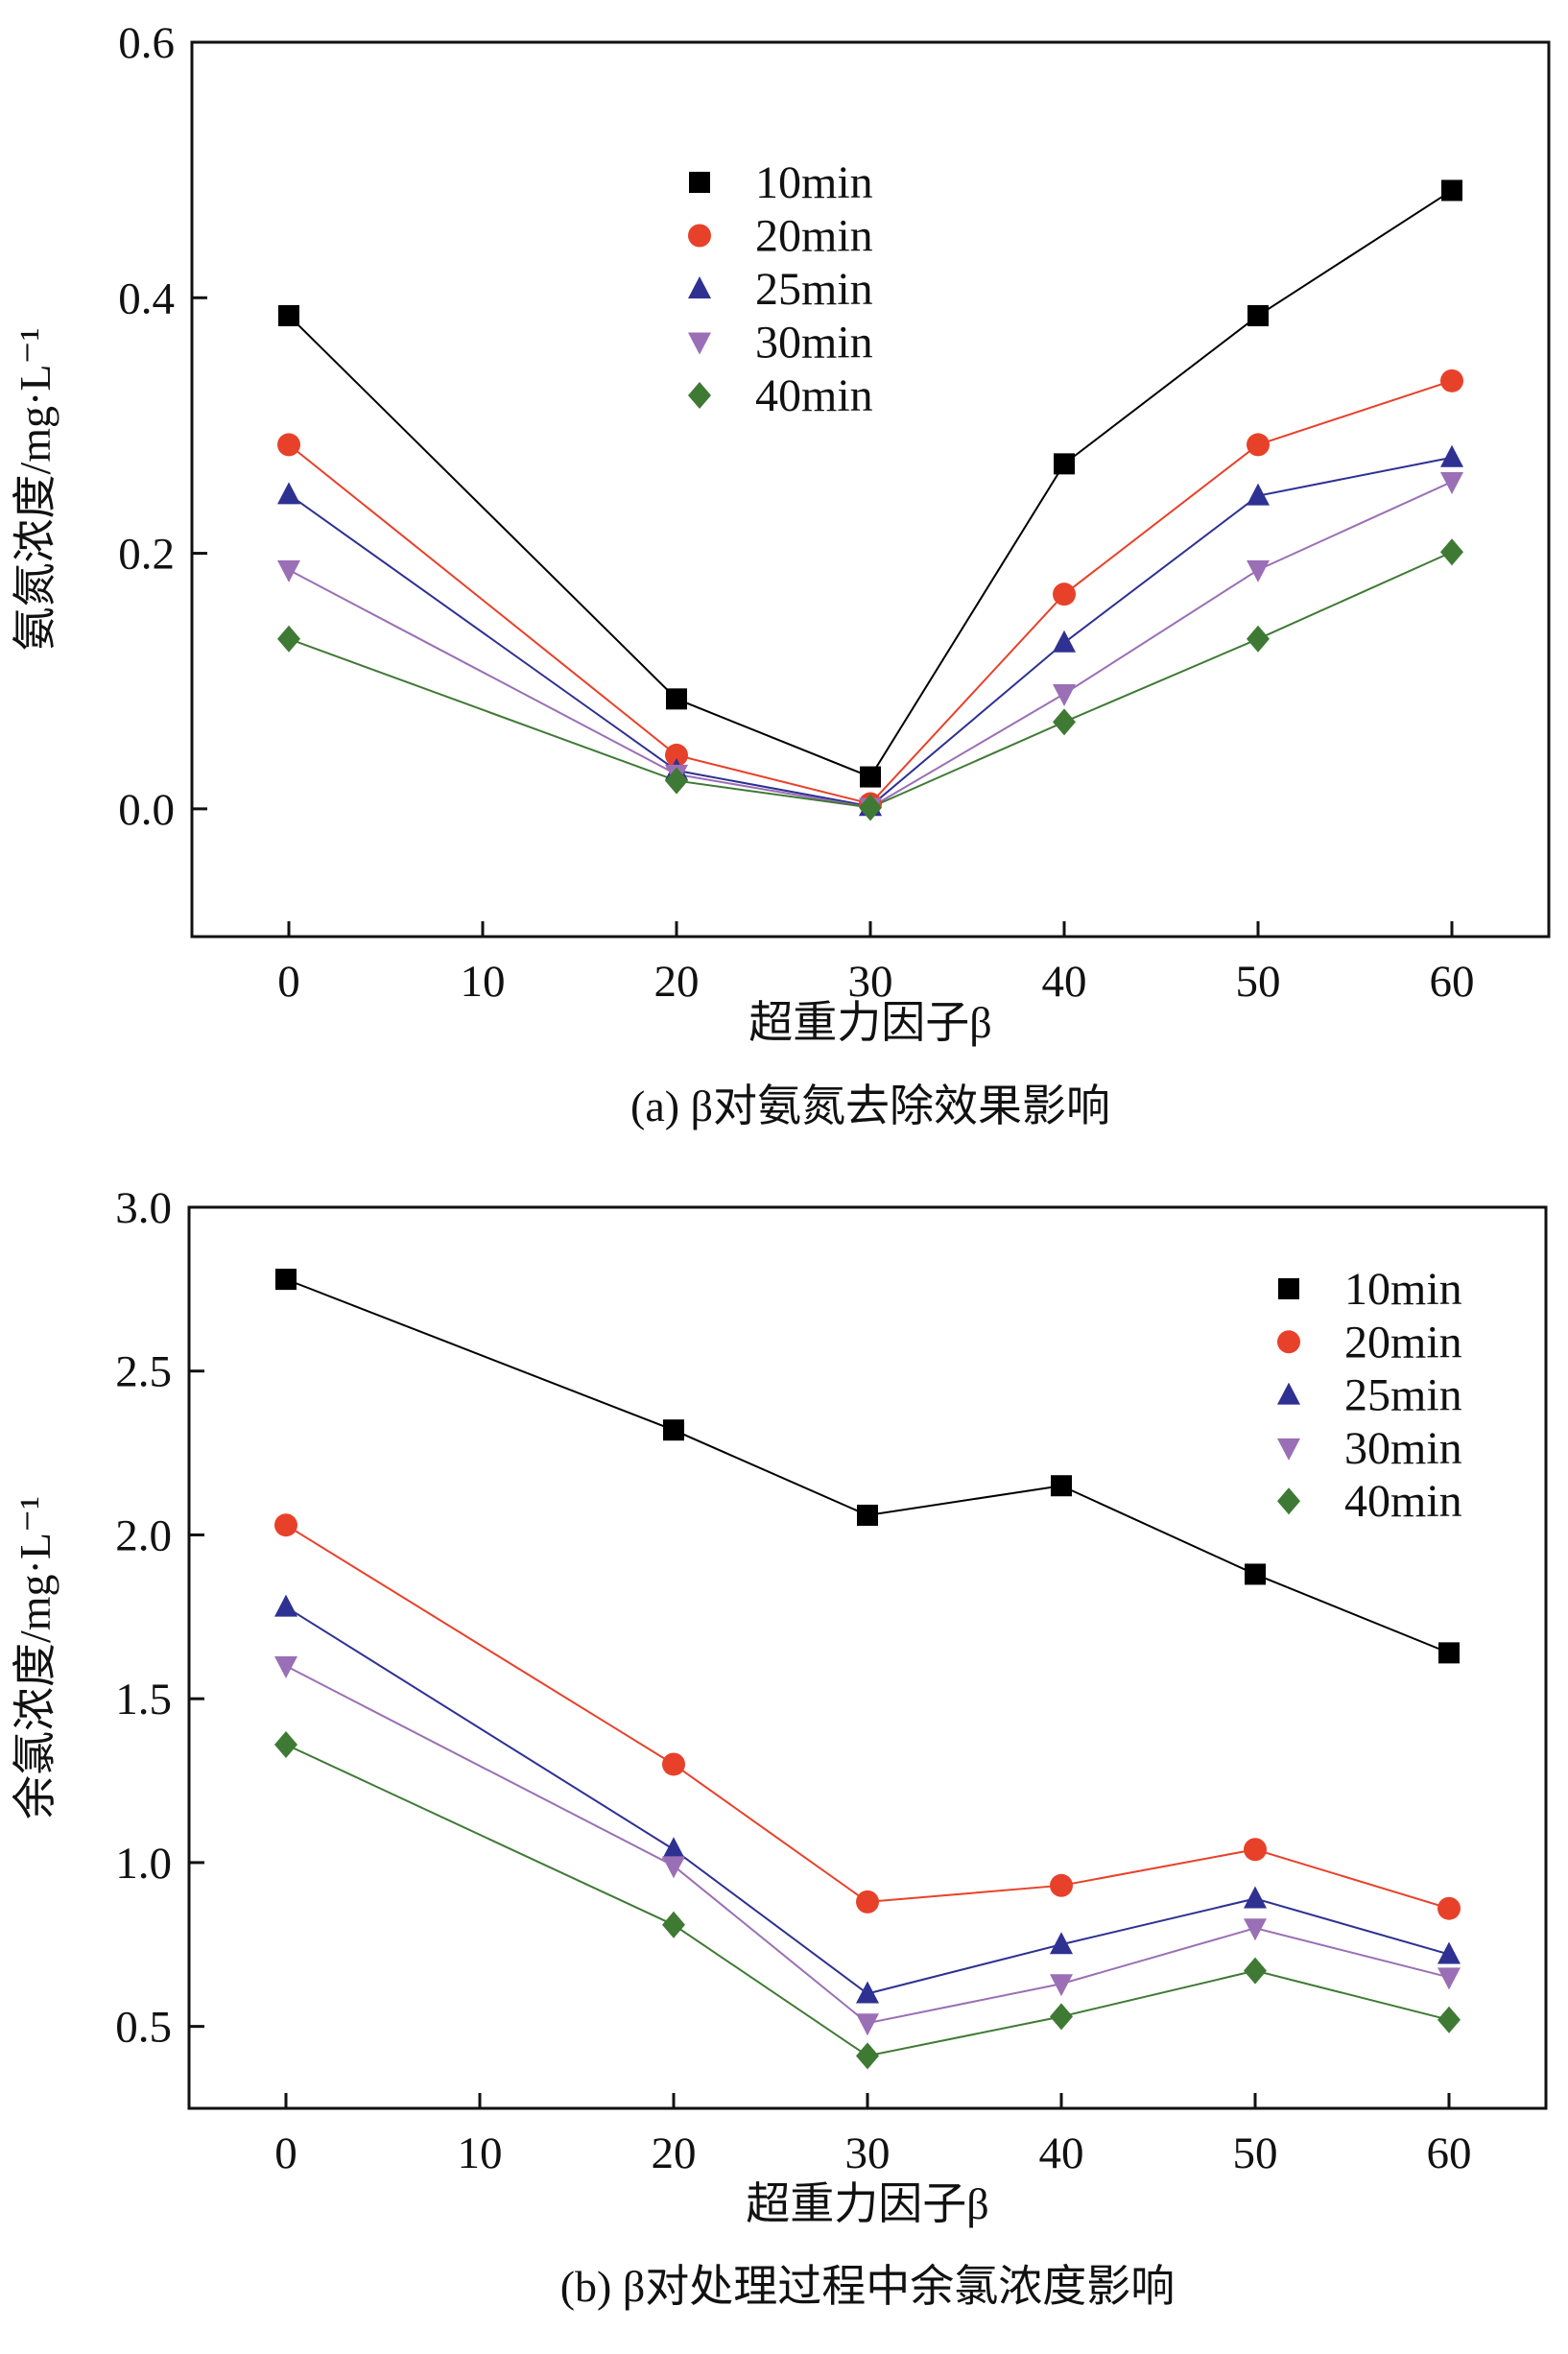 This screenshot has width=1568, height=2354. I want to click on y-axis-label: 氨氮浓度/mg·L⁻¹, so click(35, 489).